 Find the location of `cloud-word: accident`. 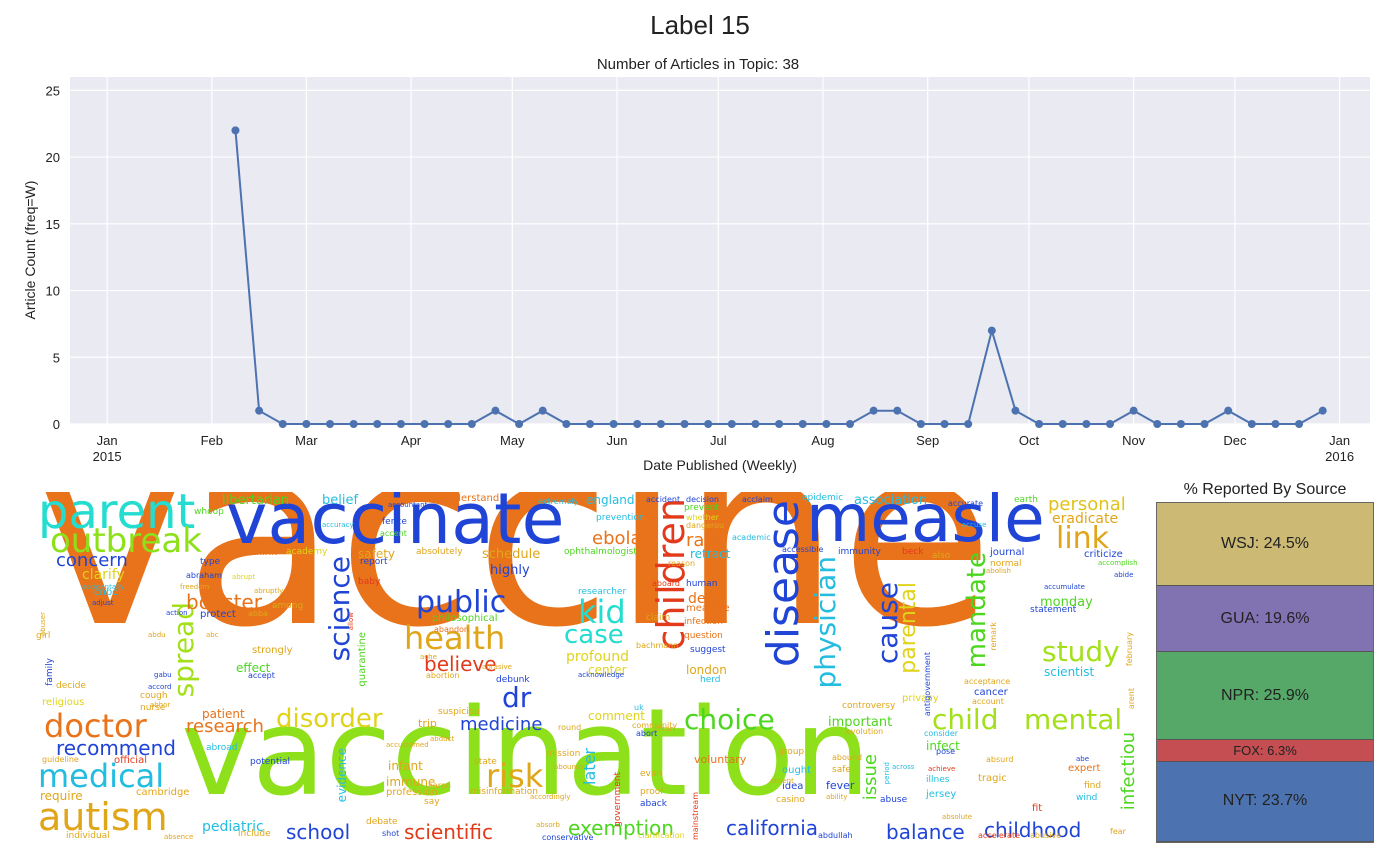

cloud-word: accident is located at coordinates (663, 499).